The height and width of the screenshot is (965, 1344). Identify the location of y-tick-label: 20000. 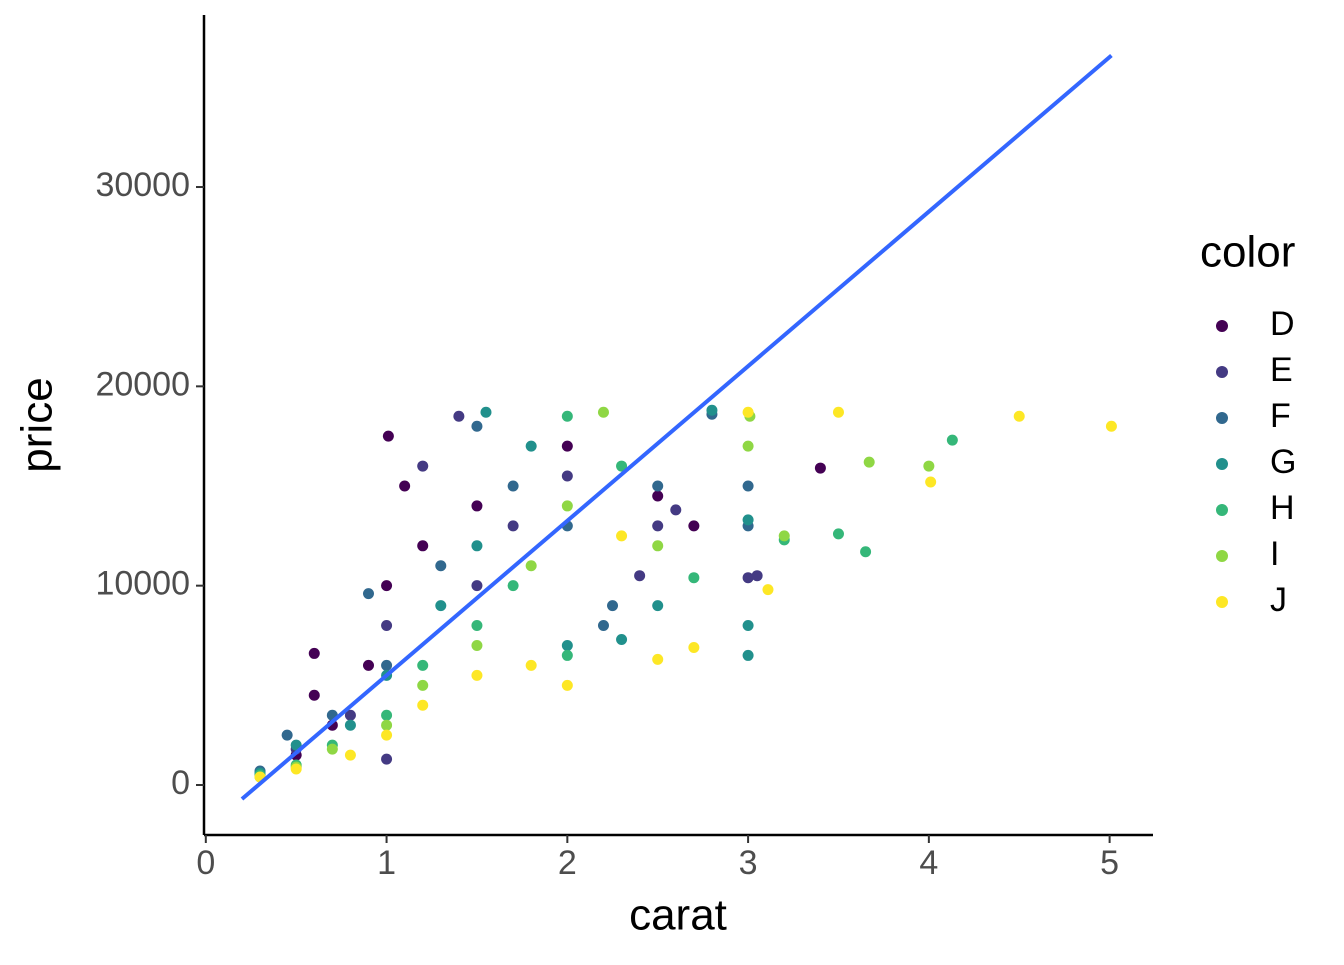
(142, 384).